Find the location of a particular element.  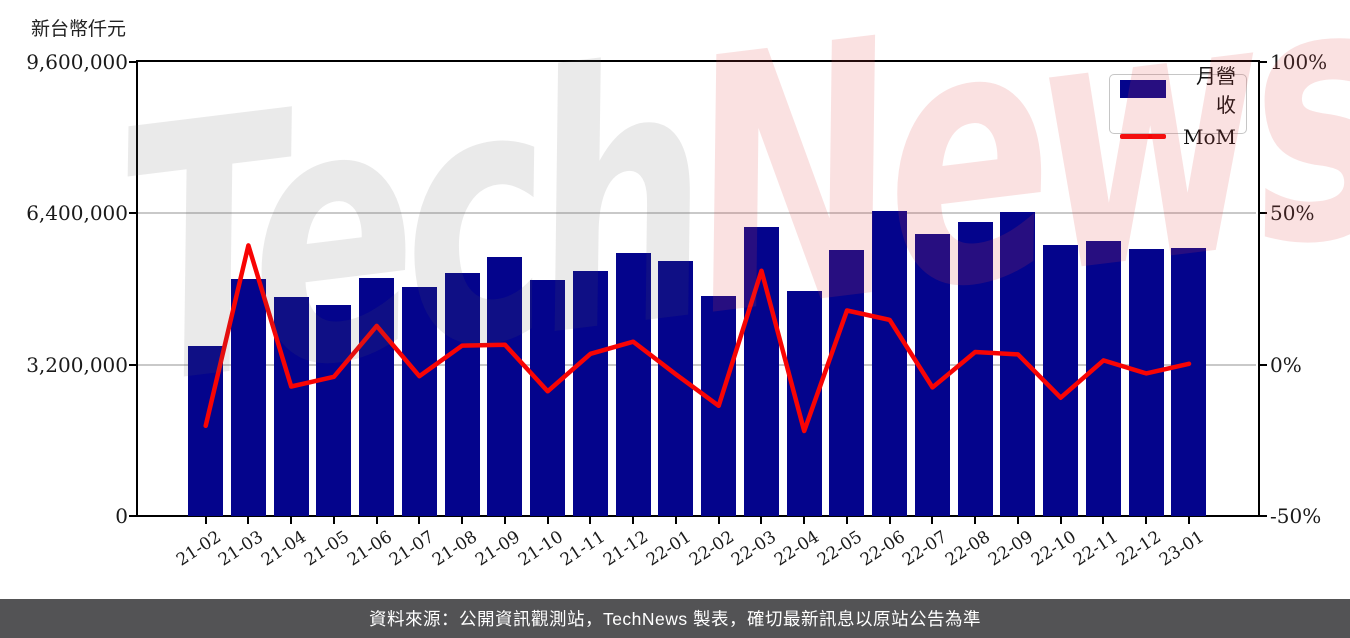

legend-label-revenue: 月營收 is located at coordinates (1216, 90).